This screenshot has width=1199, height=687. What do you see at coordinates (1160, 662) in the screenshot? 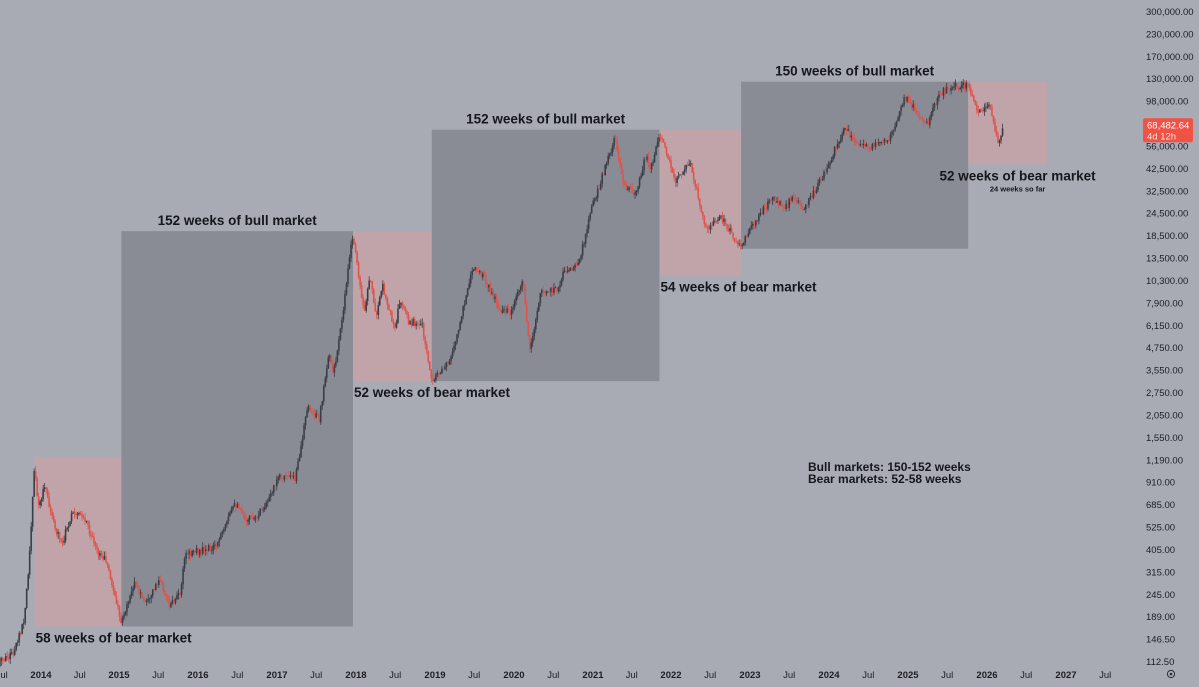
I see `y-tick-label-29: 112.50` at bounding box center [1160, 662].